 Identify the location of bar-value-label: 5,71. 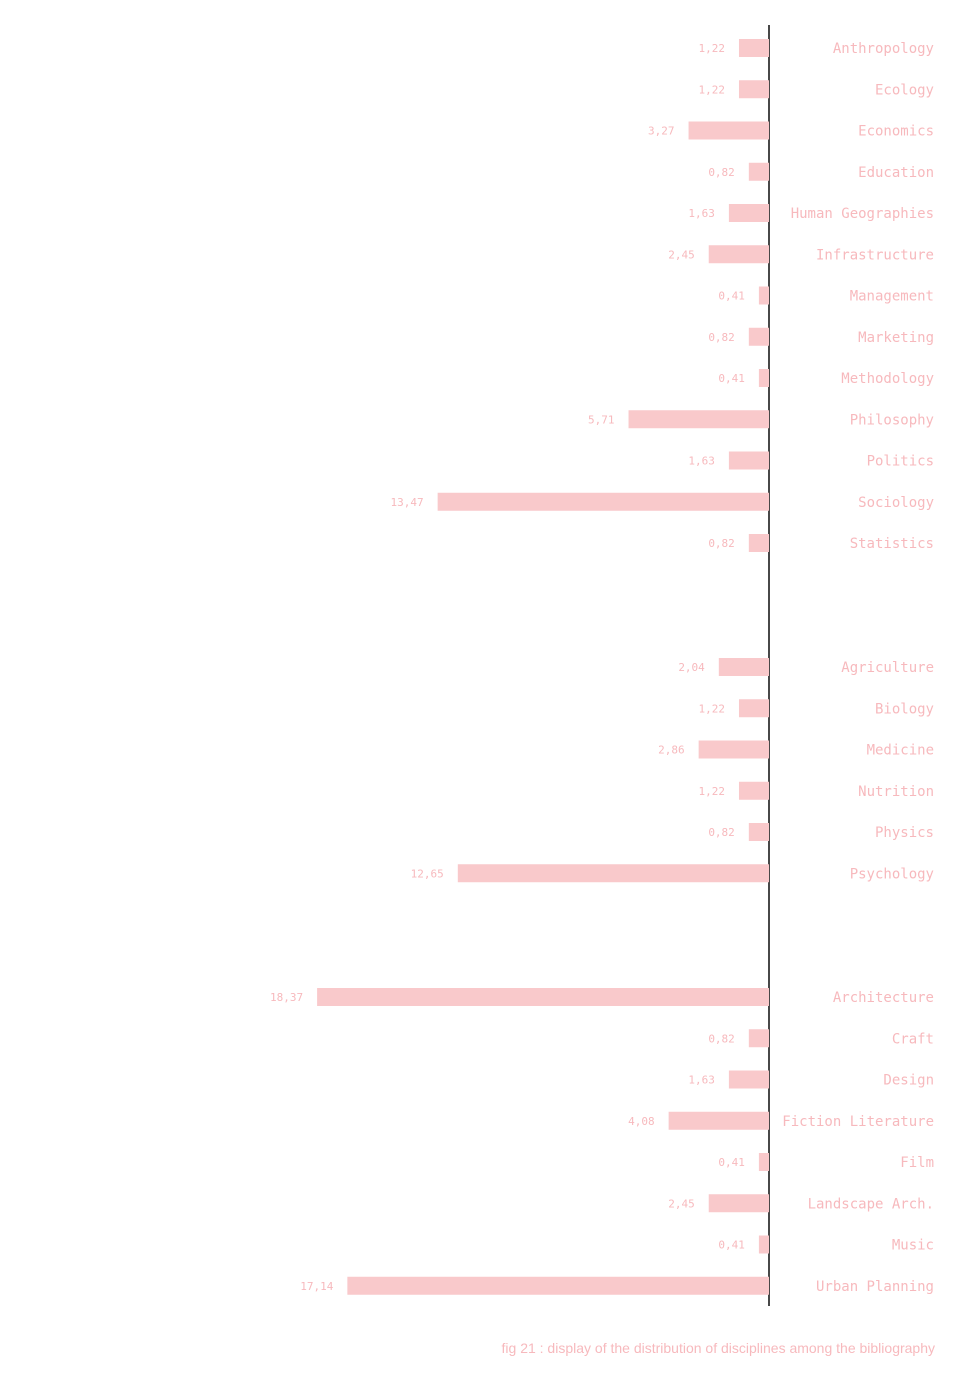
(601, 419).